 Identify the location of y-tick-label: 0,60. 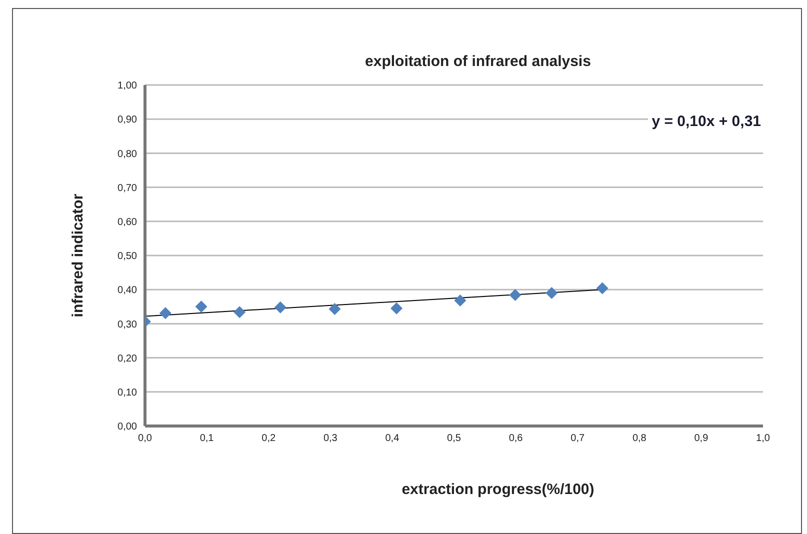
(128, 222).